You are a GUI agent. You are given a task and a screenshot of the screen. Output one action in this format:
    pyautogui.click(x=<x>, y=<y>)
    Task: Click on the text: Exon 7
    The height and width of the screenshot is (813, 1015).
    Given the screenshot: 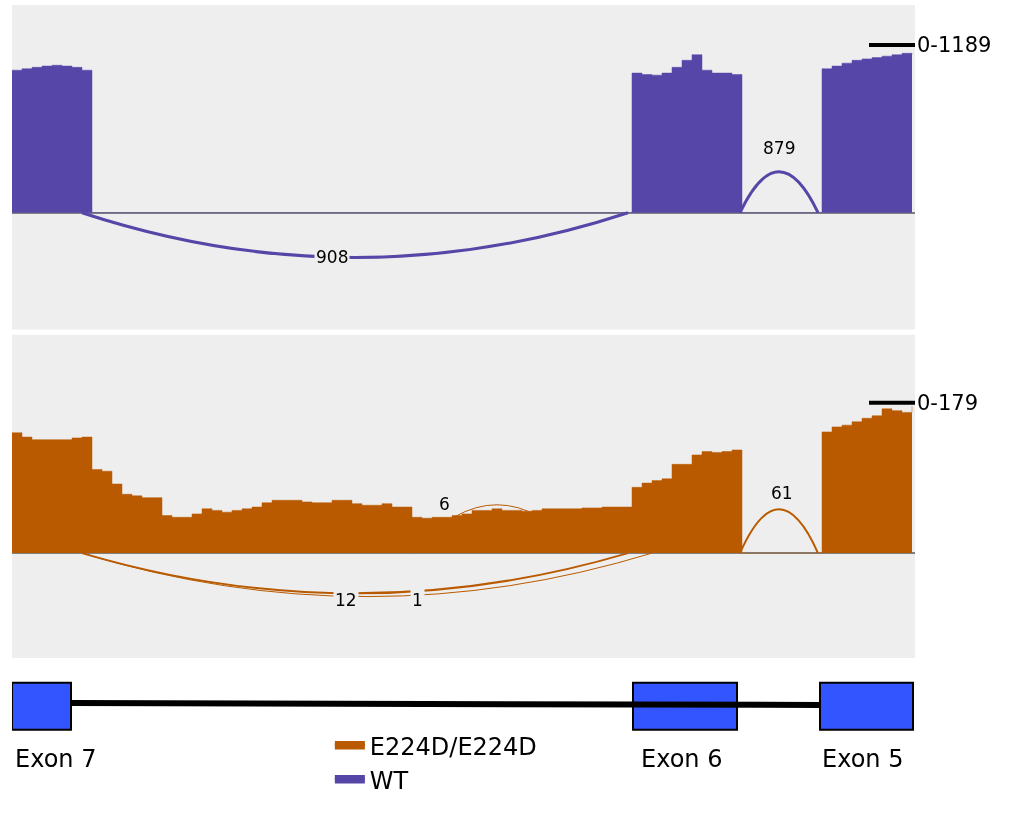 What is the action you would take?
    pyautogui.click(x=56, y=759)
    